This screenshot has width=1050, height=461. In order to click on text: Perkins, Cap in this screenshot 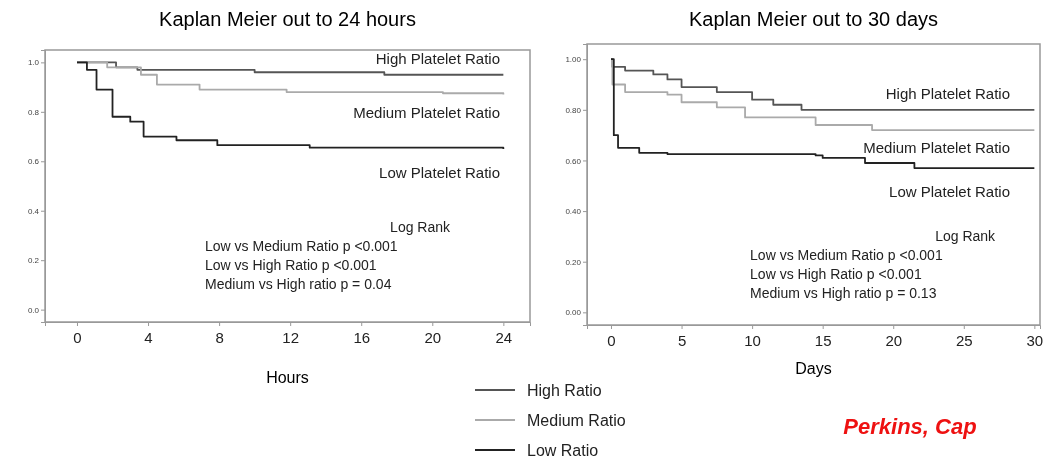, I will do `click(910, 426)`.